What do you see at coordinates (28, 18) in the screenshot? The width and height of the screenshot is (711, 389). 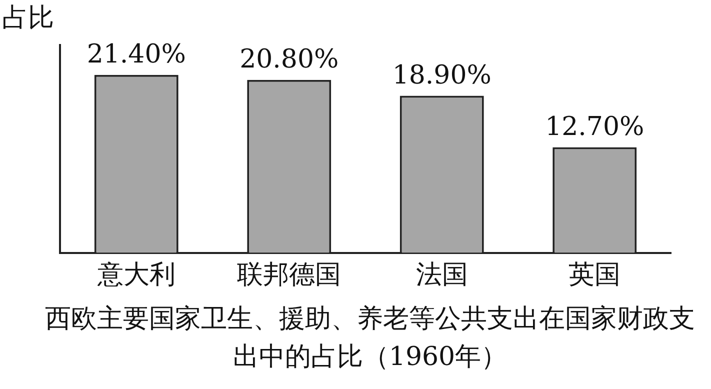 I see `y-axis-title: 占比` at bounding box center [28, 18].